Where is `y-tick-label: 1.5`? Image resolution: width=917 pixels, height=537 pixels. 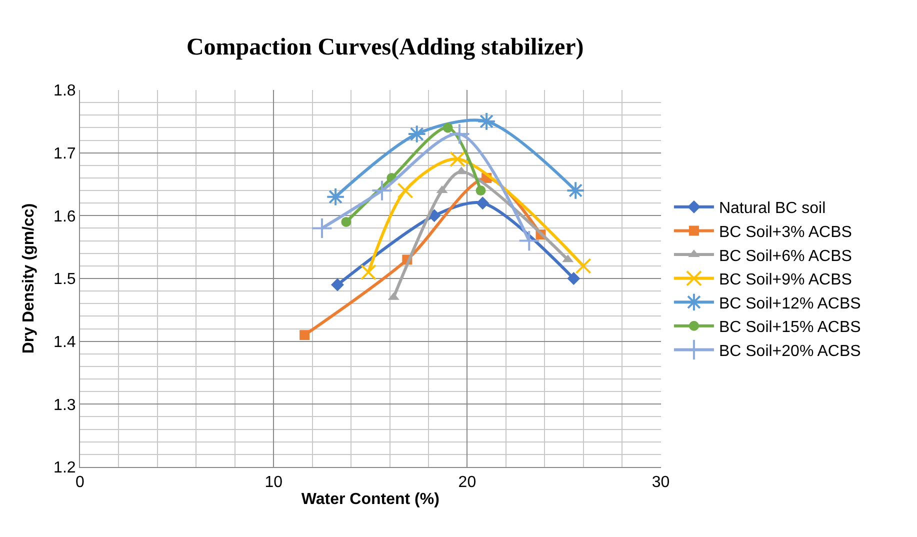 y-tick-label: 1.5 is located at coordinates (65, 279).